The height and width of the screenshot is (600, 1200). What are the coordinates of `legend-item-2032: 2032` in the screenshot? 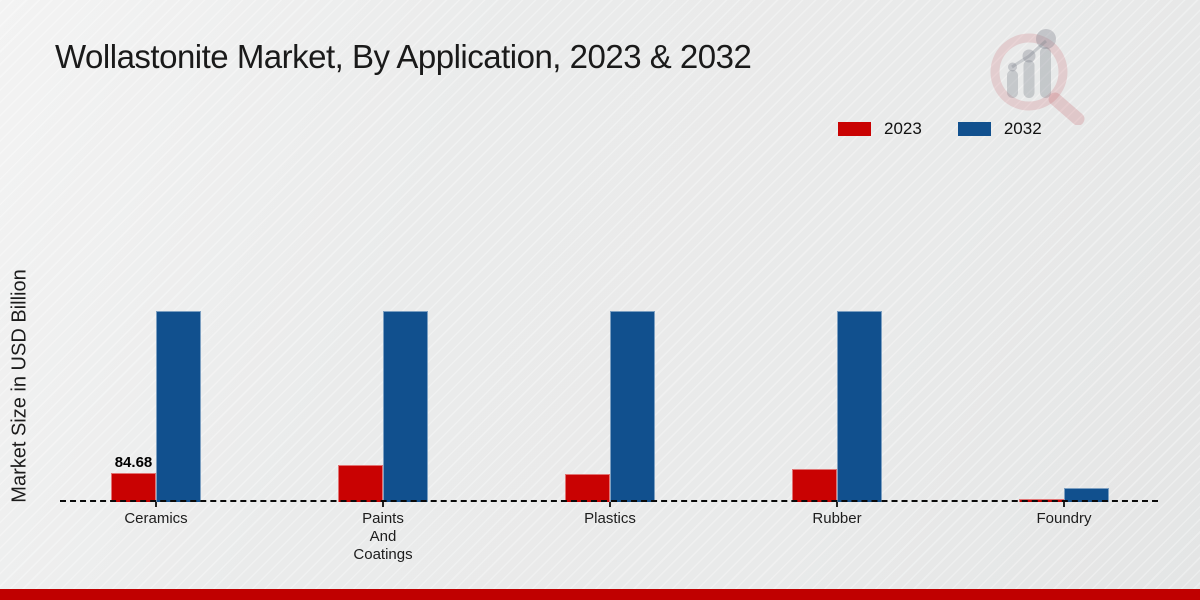 It's located at (999, 129).